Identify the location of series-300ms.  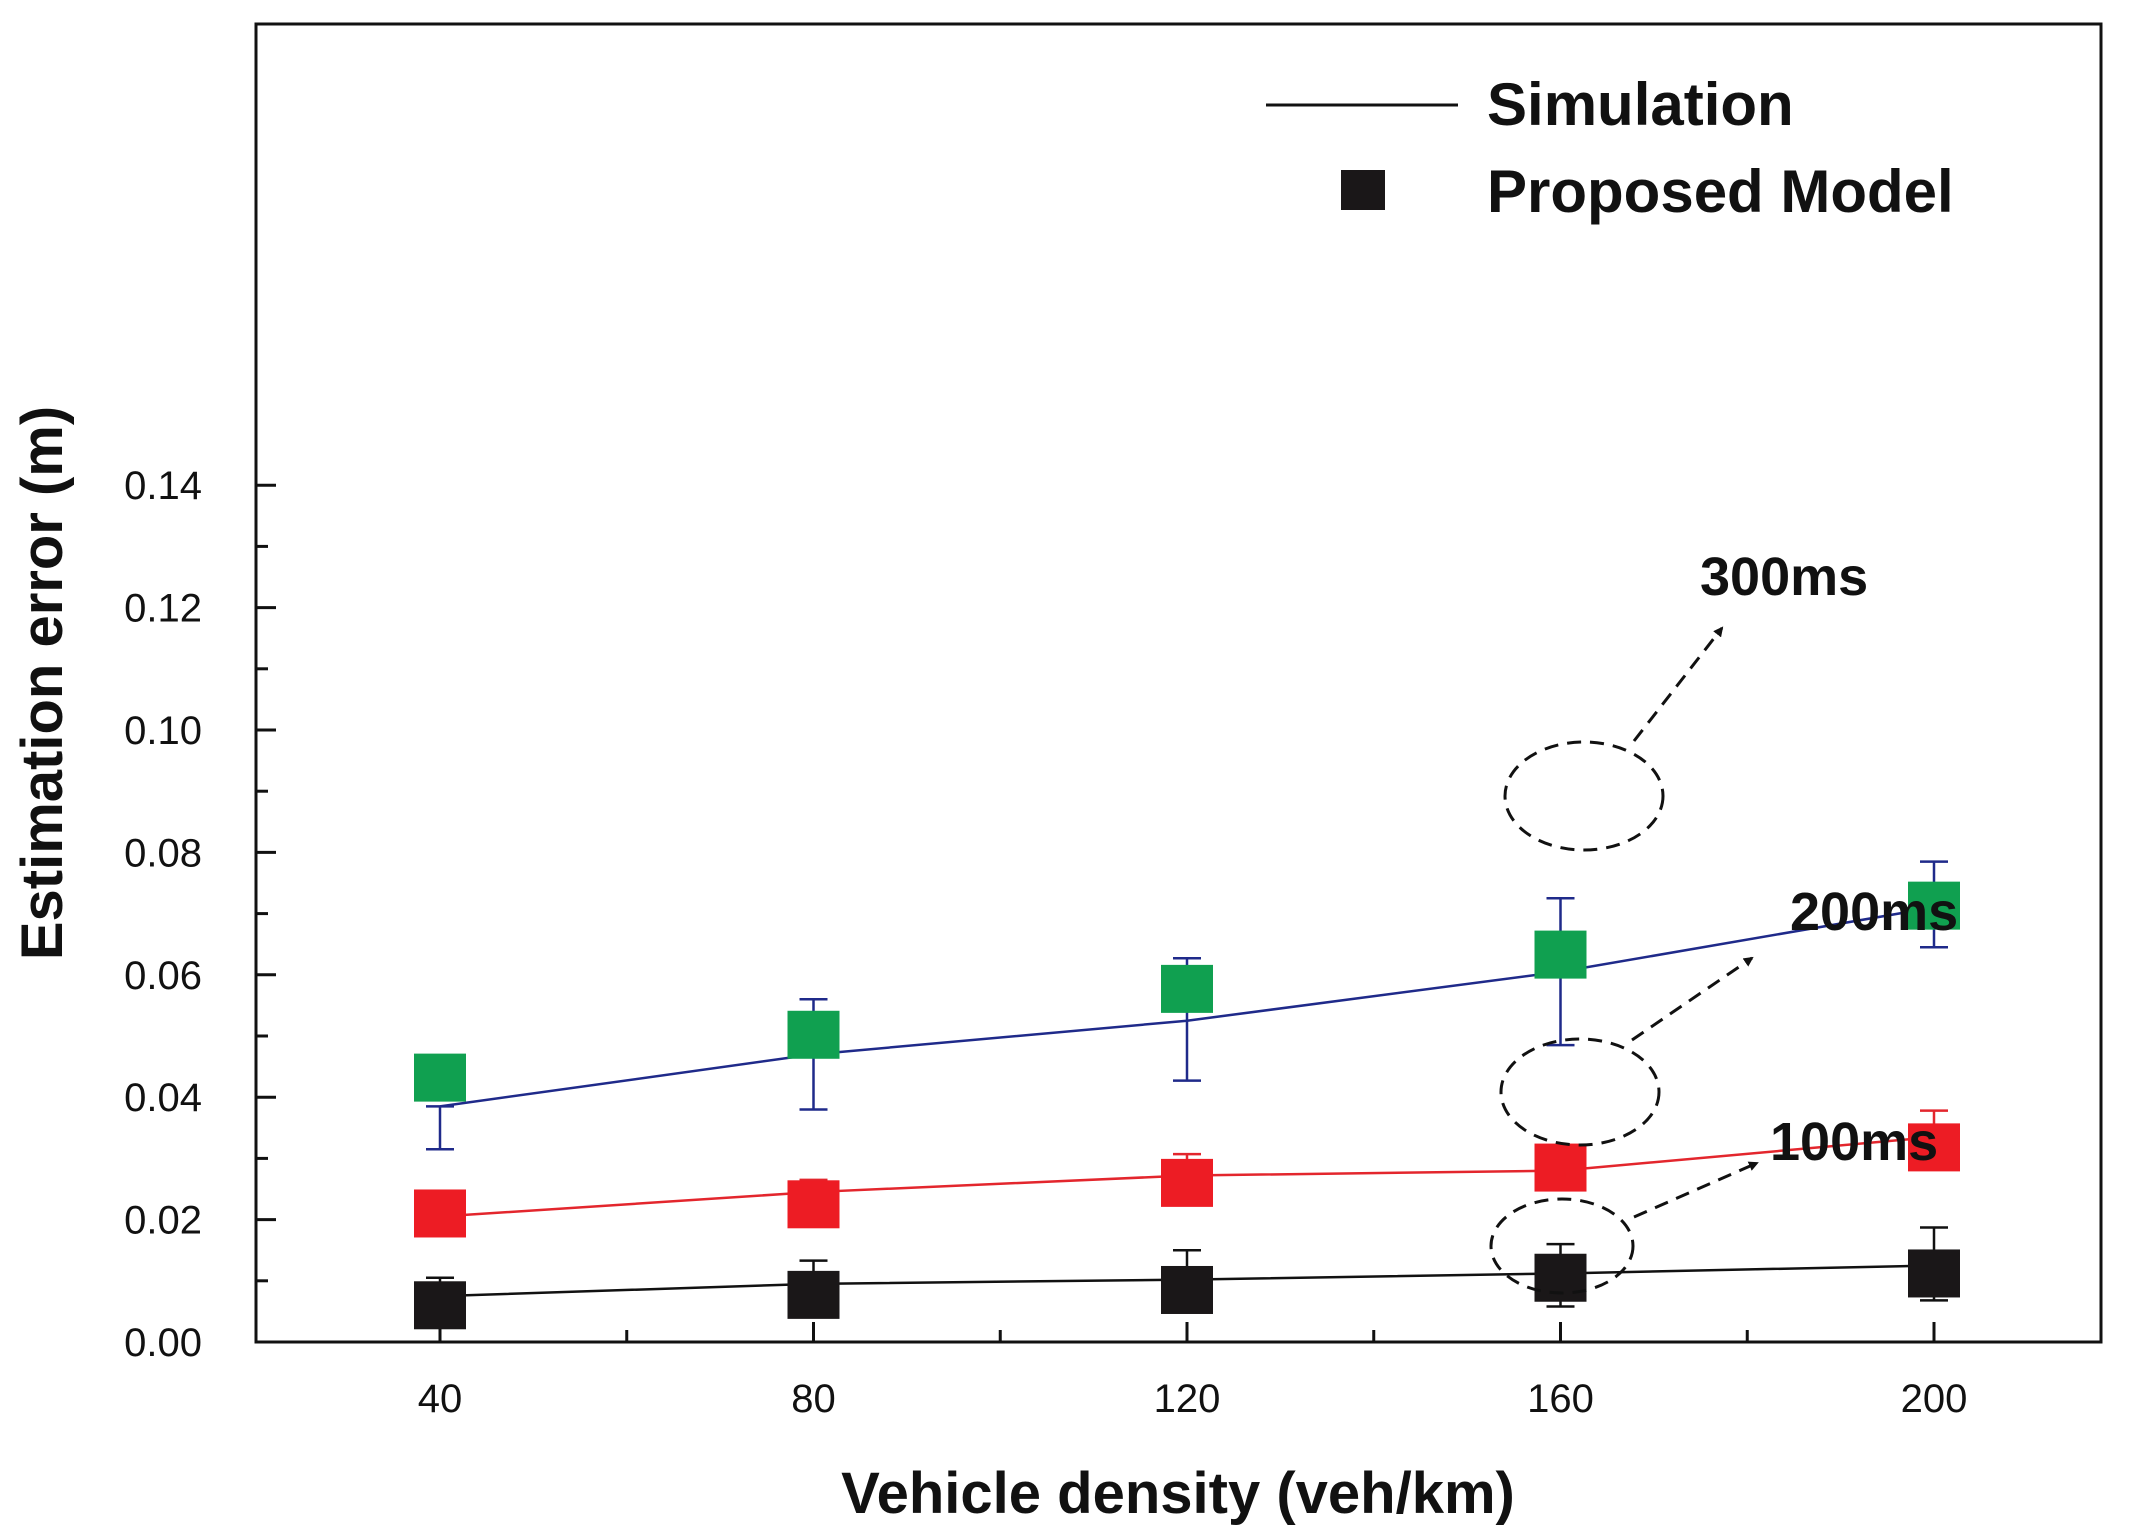
(1187, 1005).